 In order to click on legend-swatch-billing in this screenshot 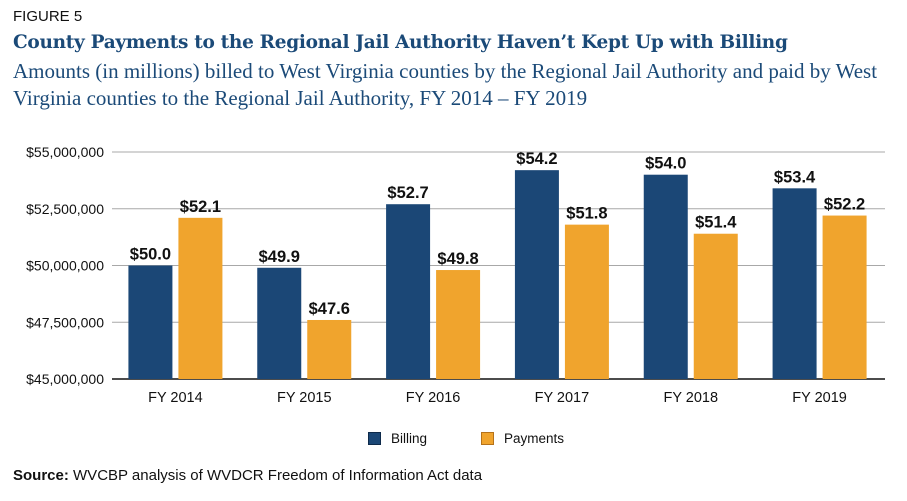, I will do `click(374, 438)`.